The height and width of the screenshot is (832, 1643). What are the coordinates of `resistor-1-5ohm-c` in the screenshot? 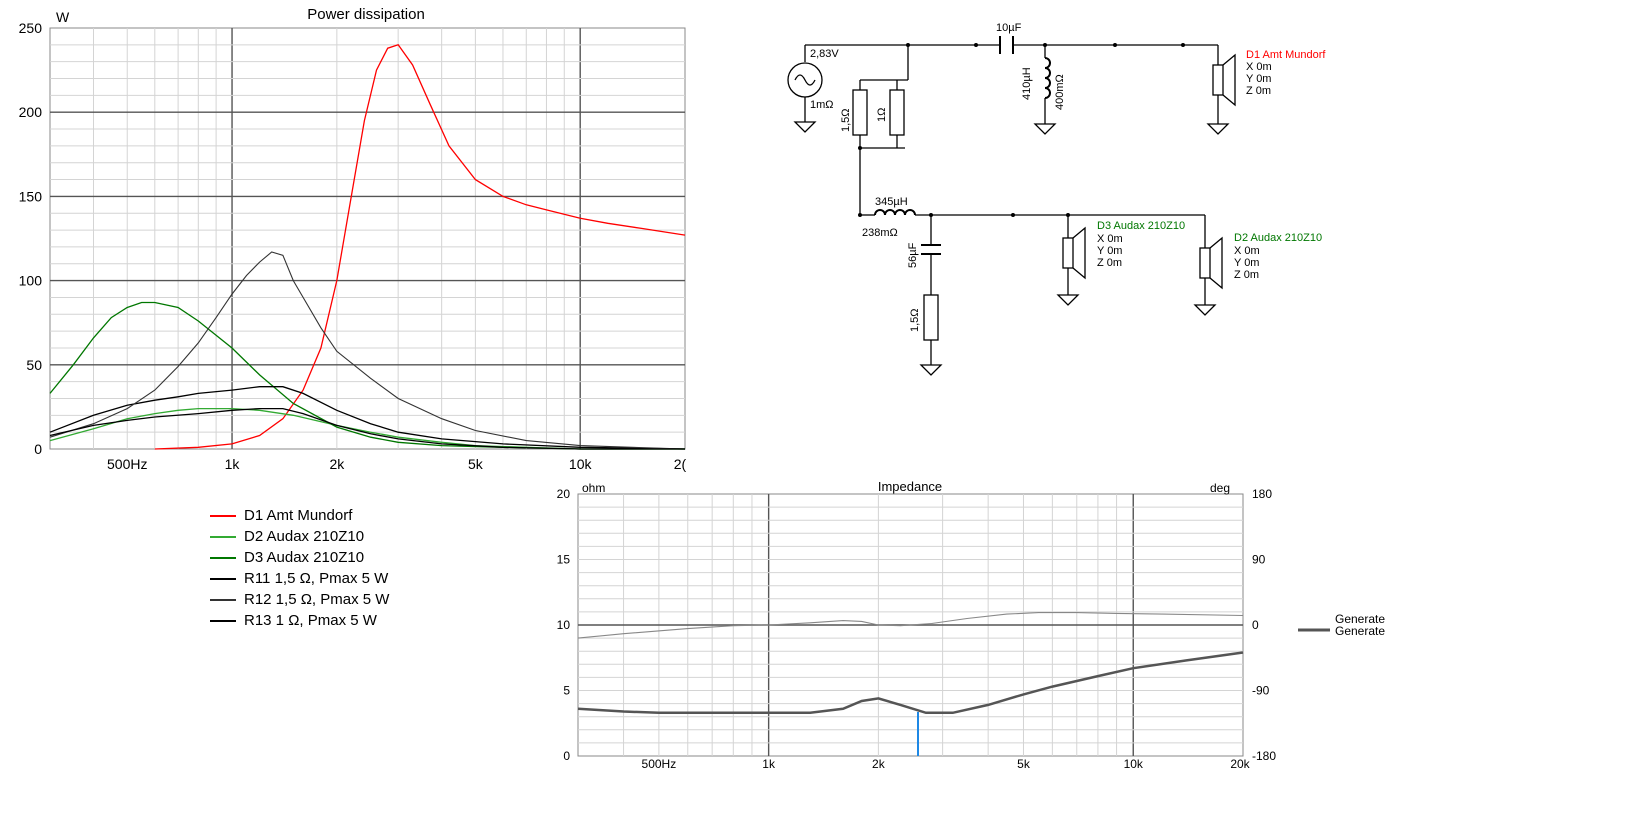 It's located at (931, 317).